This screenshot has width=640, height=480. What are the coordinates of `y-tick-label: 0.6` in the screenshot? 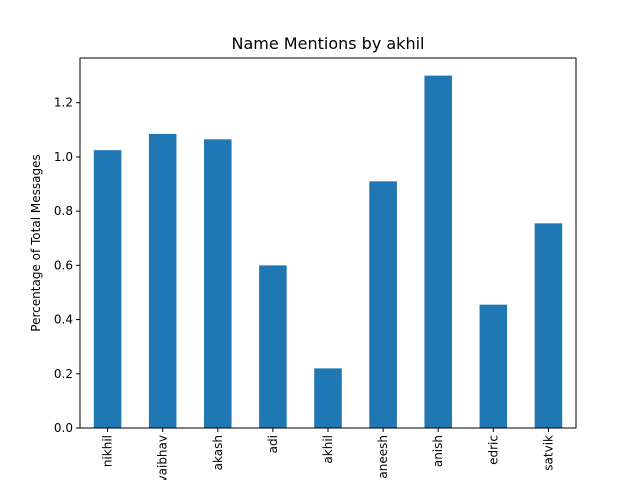 It's located at (63, 265).